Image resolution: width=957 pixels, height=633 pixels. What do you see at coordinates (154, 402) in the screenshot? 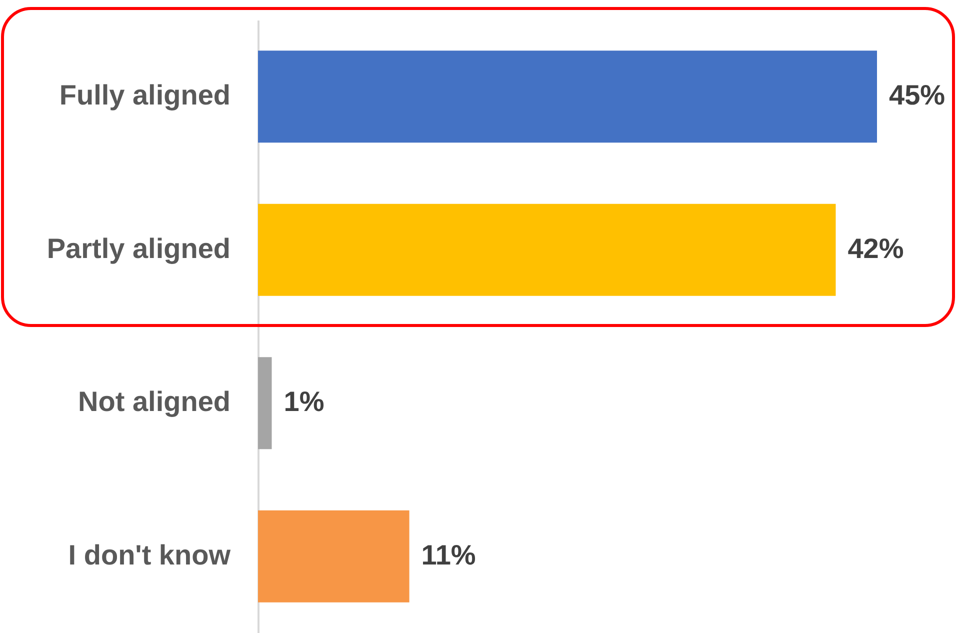
I see `y-tick-label: Not aligned` at bounding box center [154, 402].